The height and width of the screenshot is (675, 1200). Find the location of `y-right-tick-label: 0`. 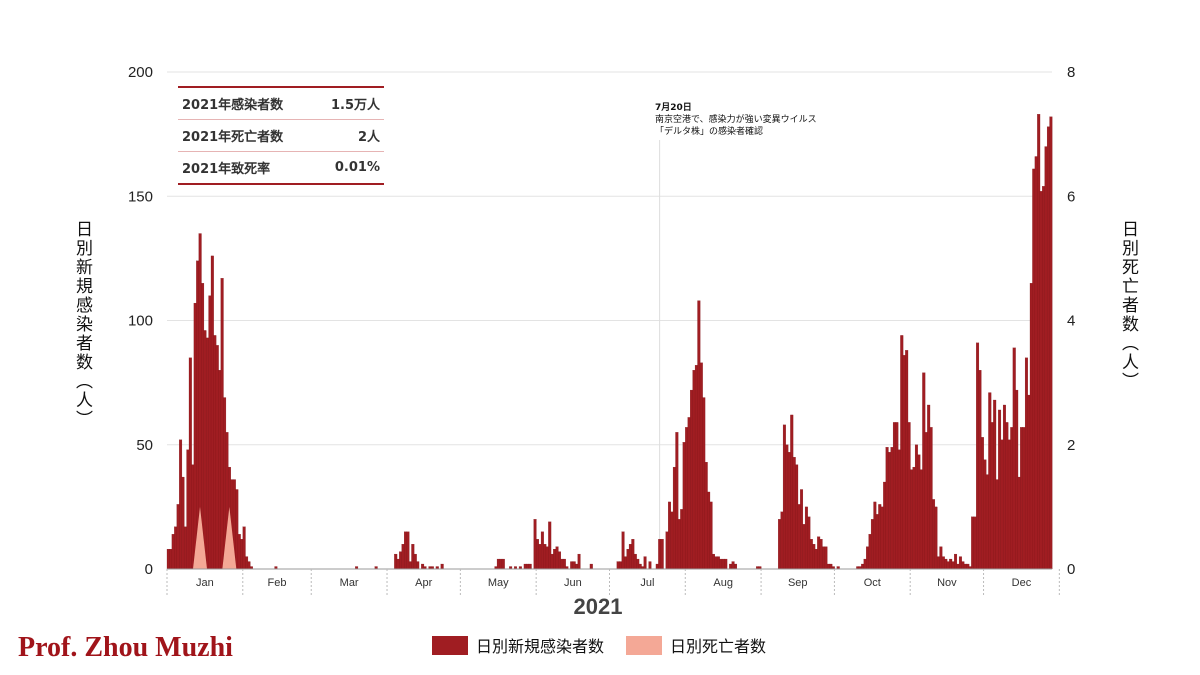

y-right-tick-label: 0 is located at coordinates (1071, 569).